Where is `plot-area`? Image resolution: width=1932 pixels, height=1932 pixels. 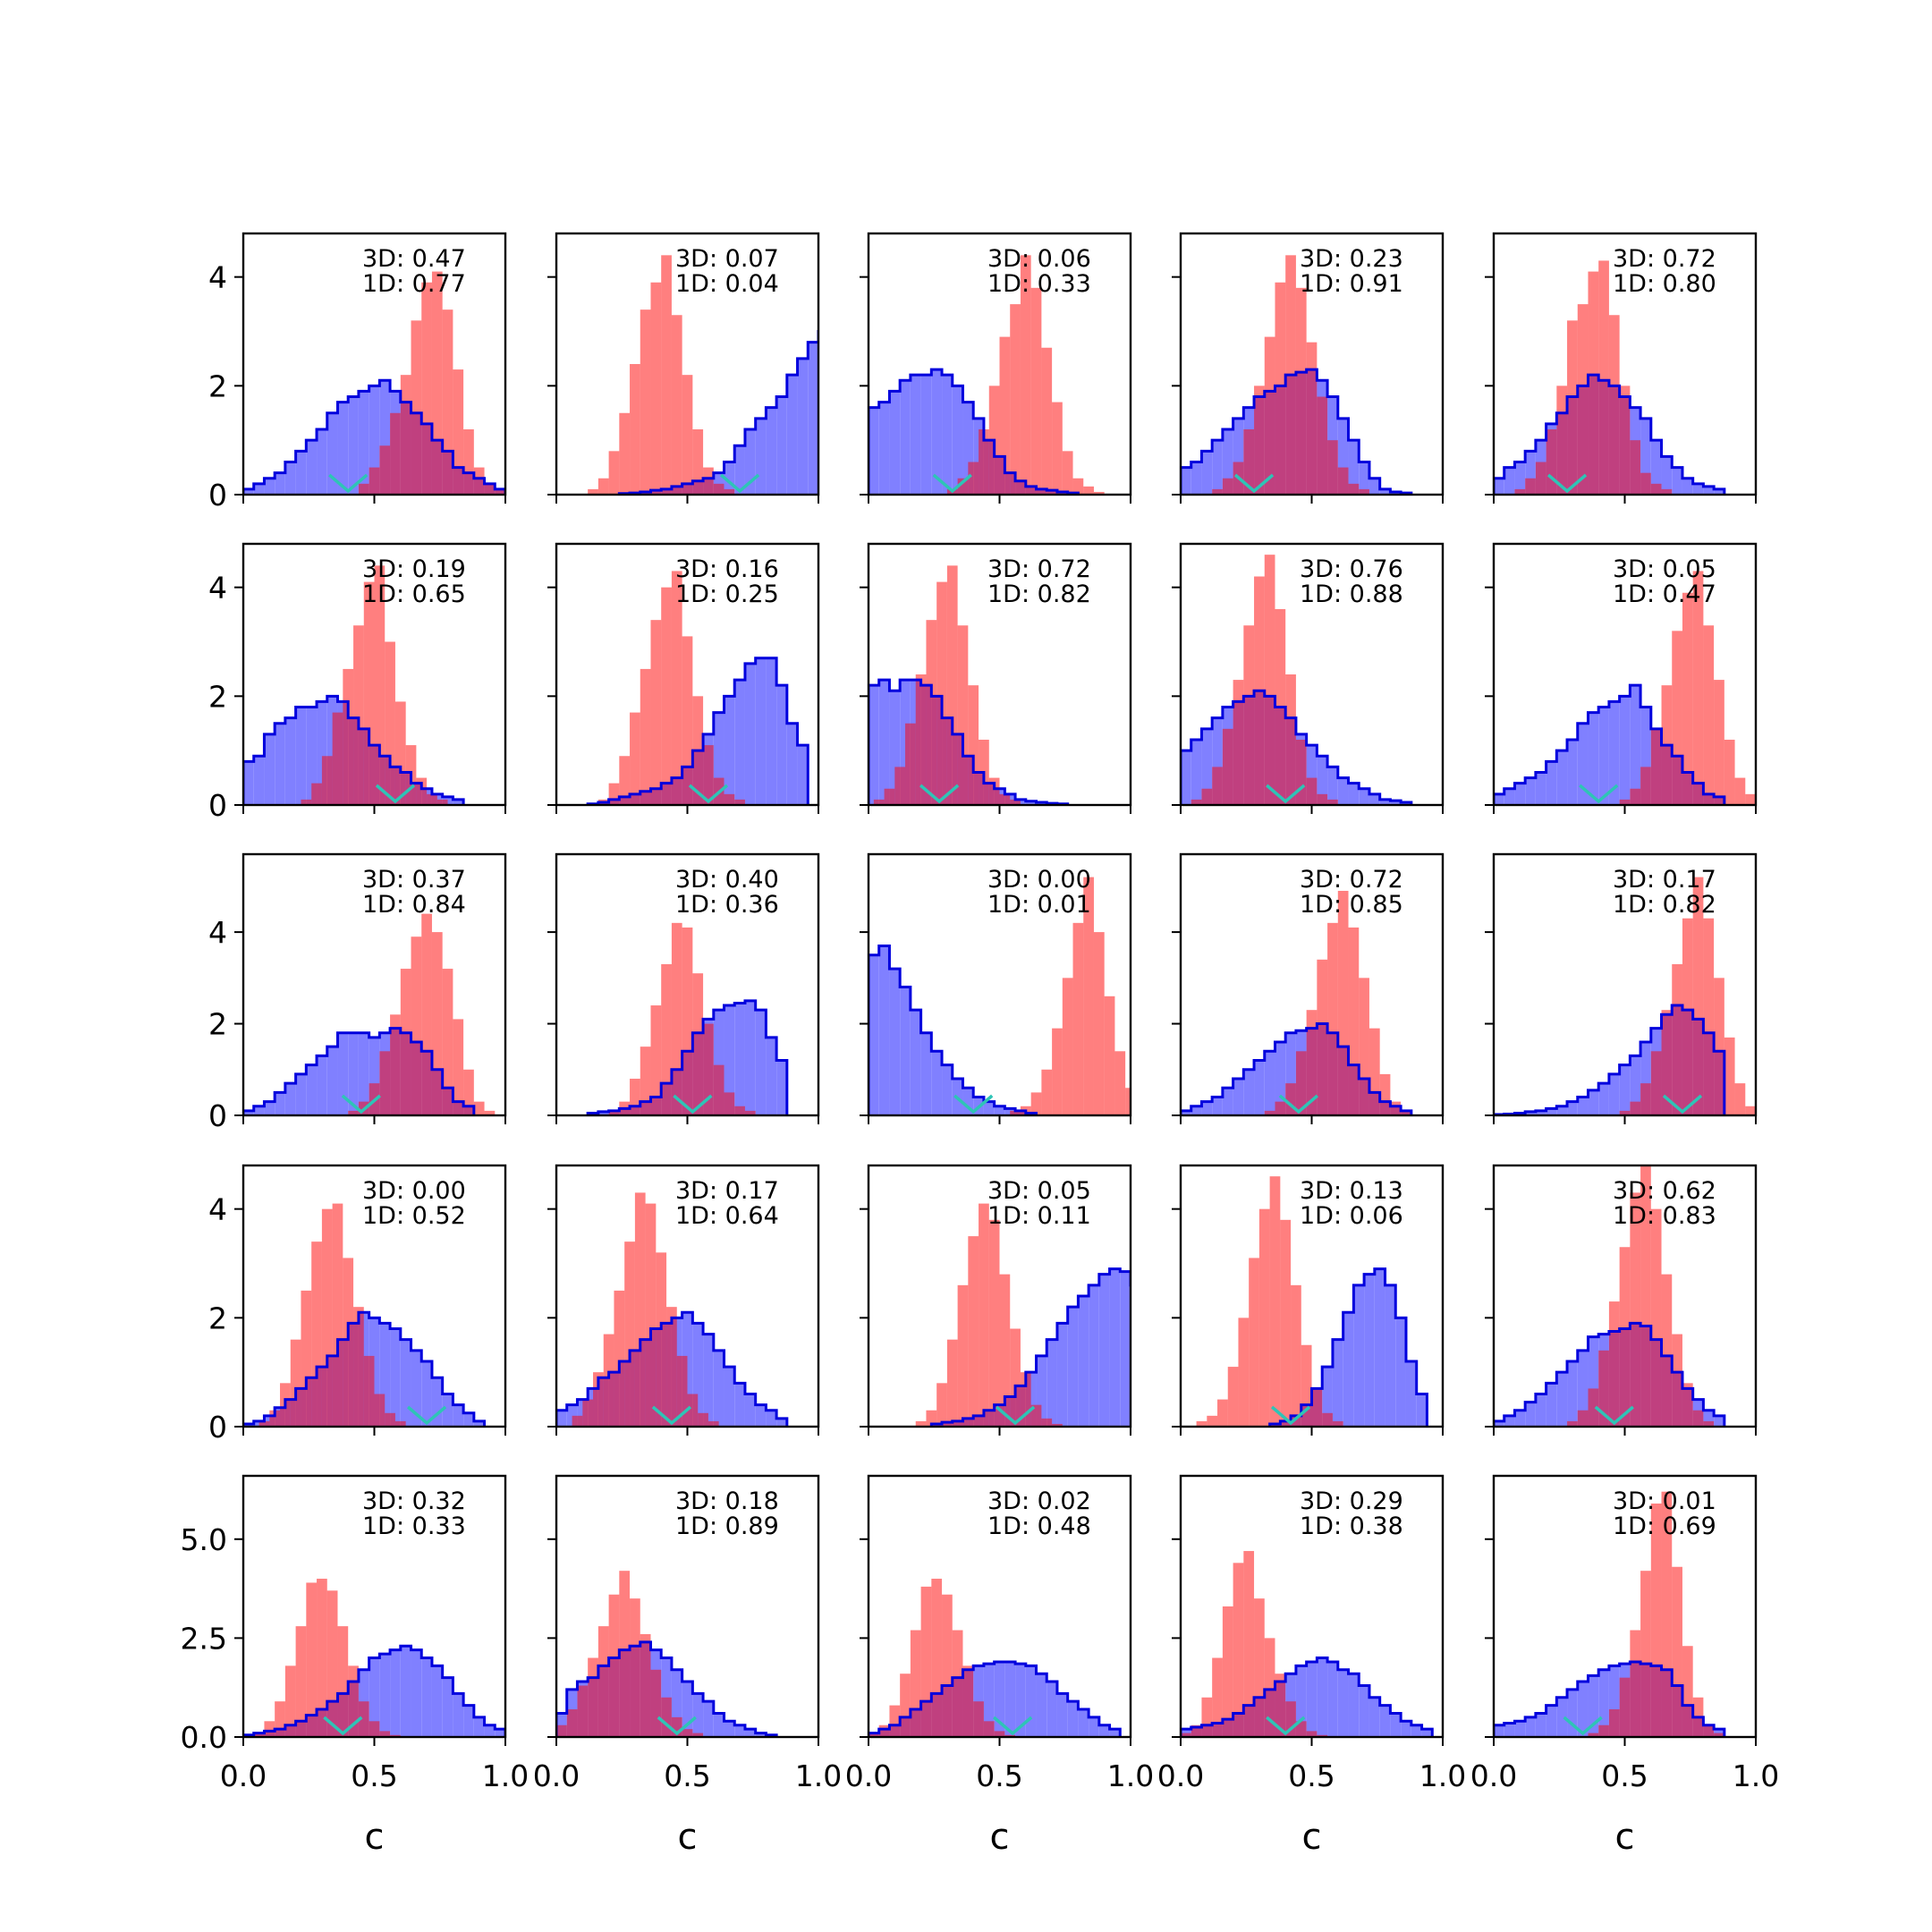
plot-area is located at coordinates (1297, 1002).